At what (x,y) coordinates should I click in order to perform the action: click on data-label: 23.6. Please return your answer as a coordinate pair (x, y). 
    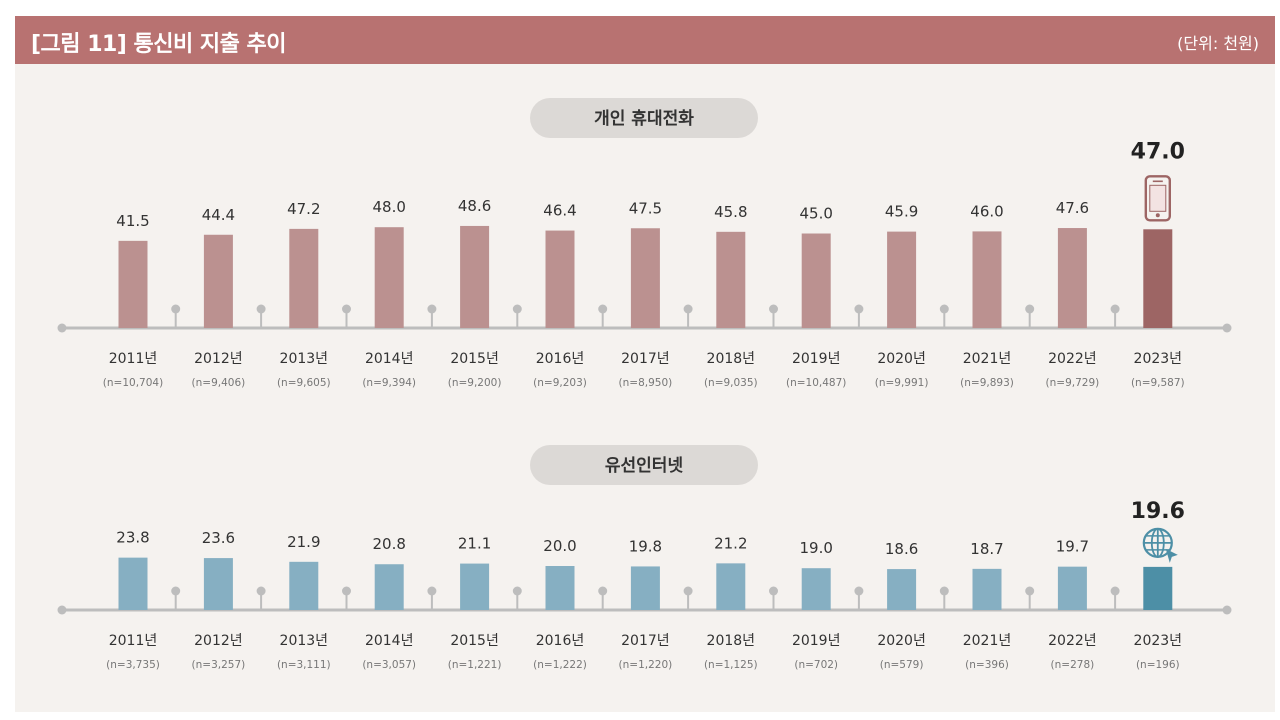
    Looking at the image, I should click on (218, 538).